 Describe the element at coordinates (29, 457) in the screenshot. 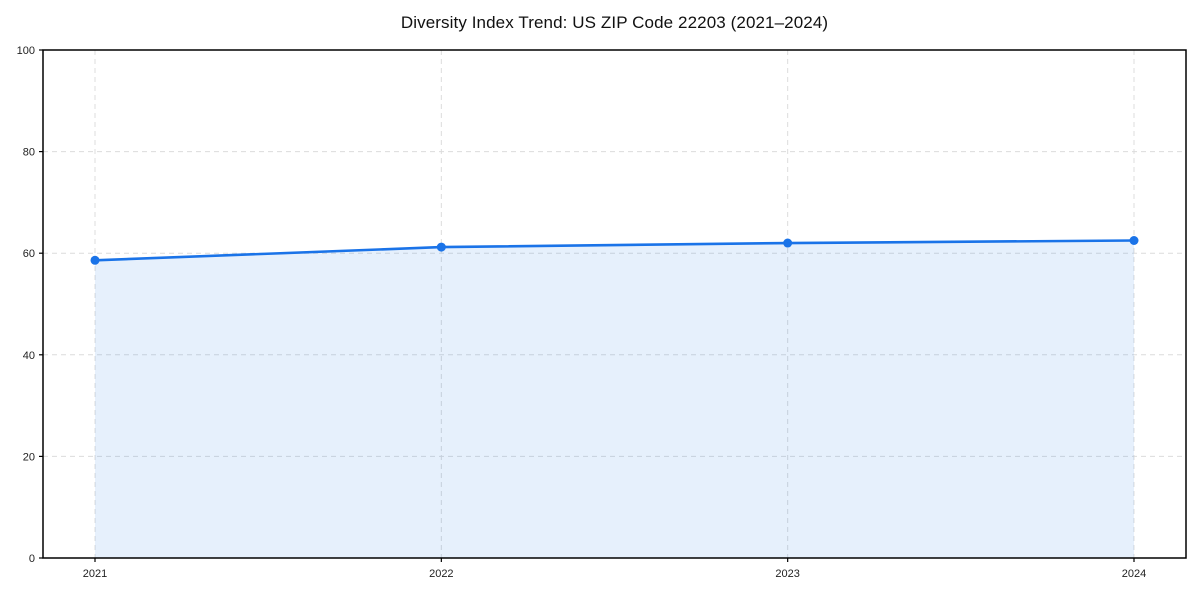

I see `y-tick-label: 20` at that location.